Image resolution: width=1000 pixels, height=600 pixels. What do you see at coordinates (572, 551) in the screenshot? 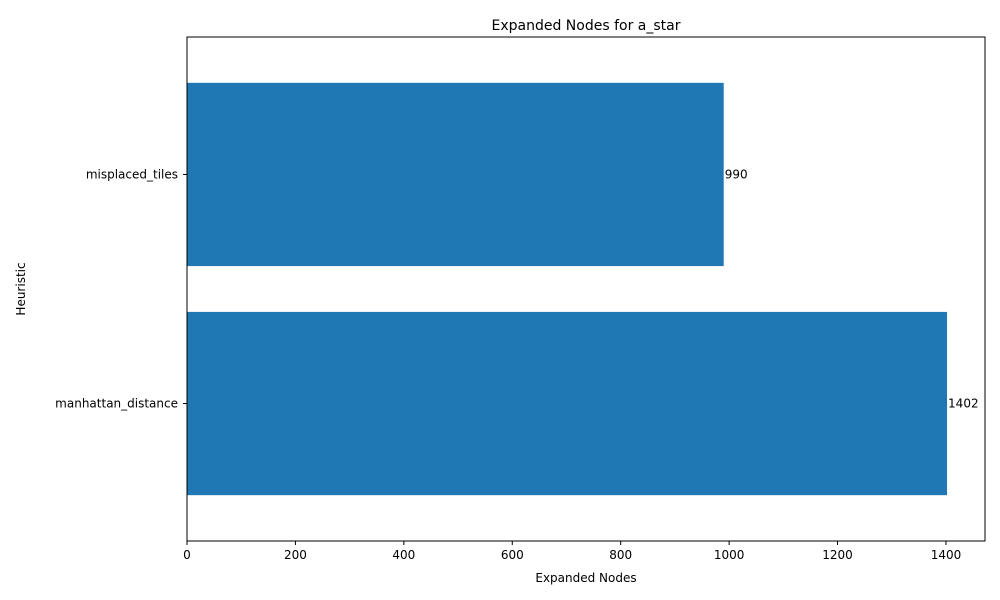
I see `x-axis-ticks: 0 200 400 600 800 1000 1200 1400` at bounding box center [572, 551].